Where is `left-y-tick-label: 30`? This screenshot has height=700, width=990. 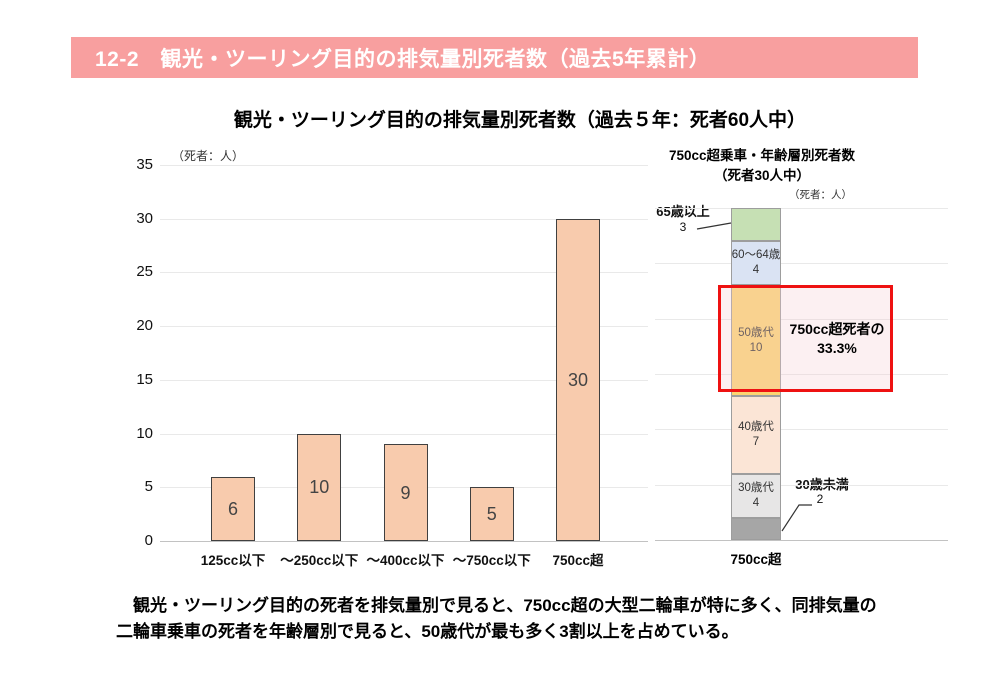 left-y-tick-label: 30 is located at coordinates (144, 218).